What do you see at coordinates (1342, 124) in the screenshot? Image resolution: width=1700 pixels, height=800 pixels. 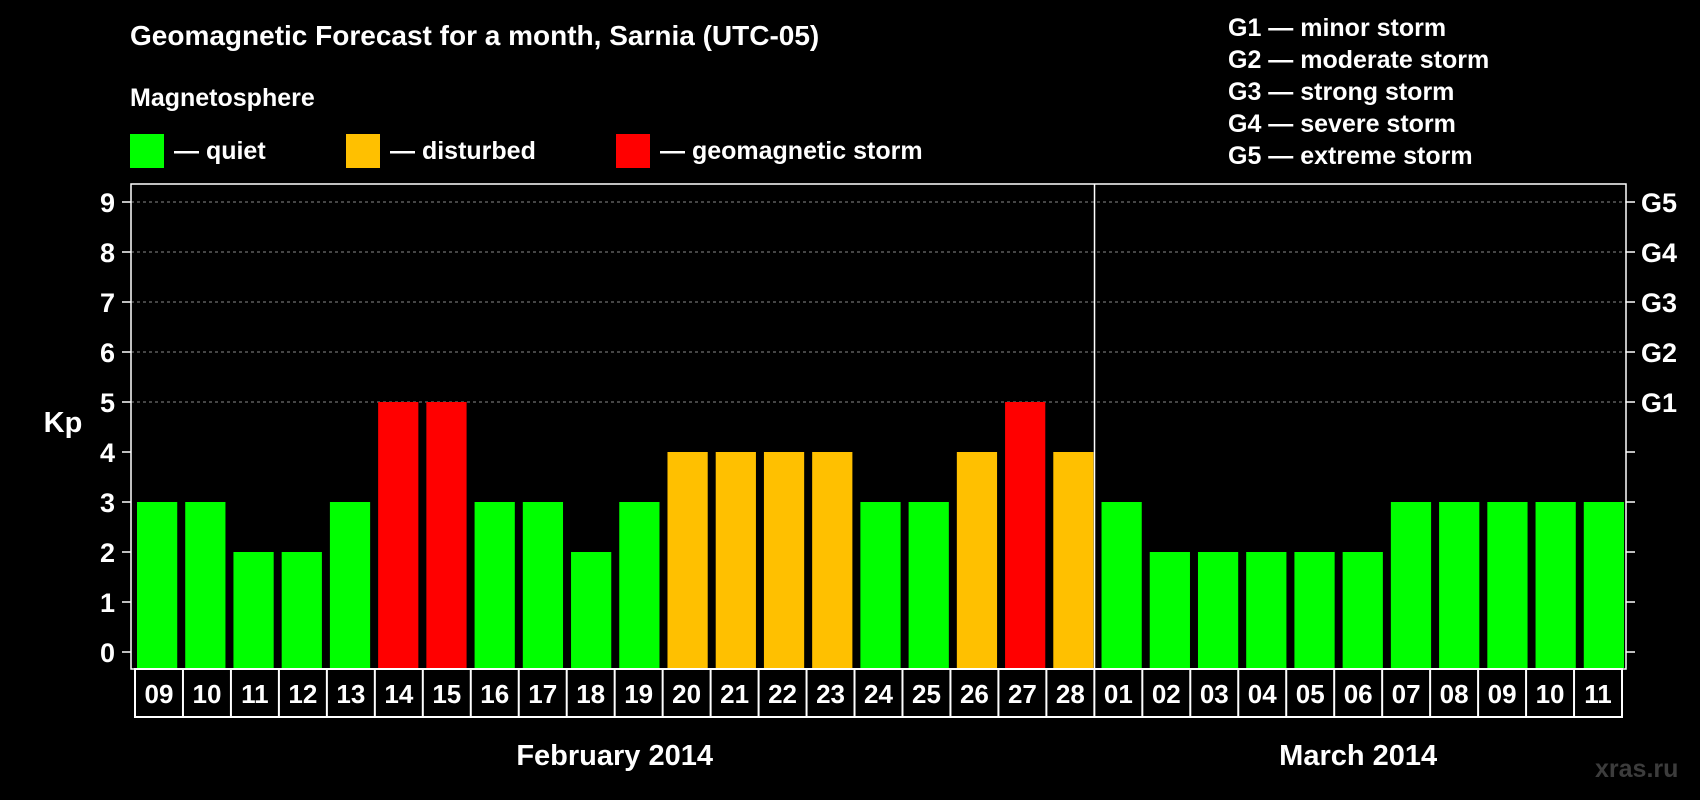 I see `storm-scale-g4: G4 — severe storm` at bounding box center [1342, 124].